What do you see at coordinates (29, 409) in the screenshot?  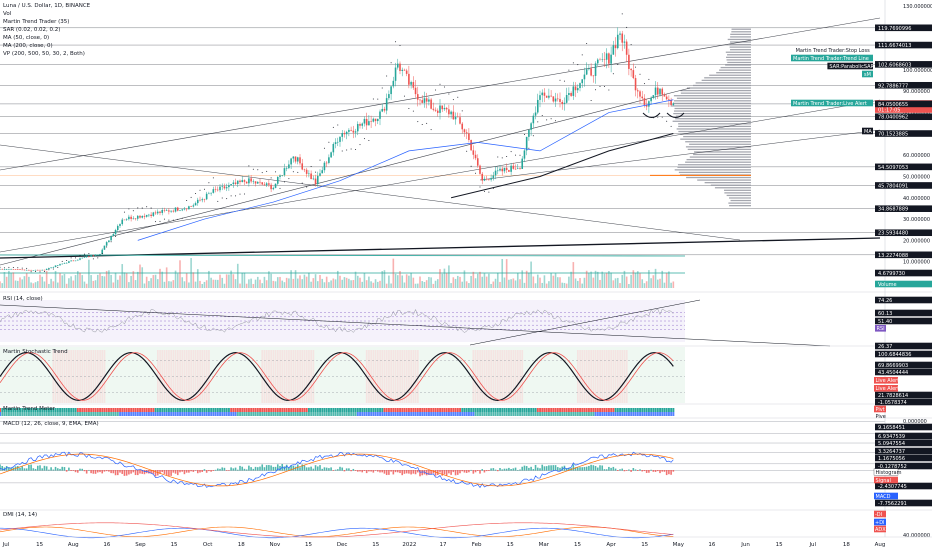 I see `trend-meter-legend: Martin Trend Meter` at bounding box center [29, 409].